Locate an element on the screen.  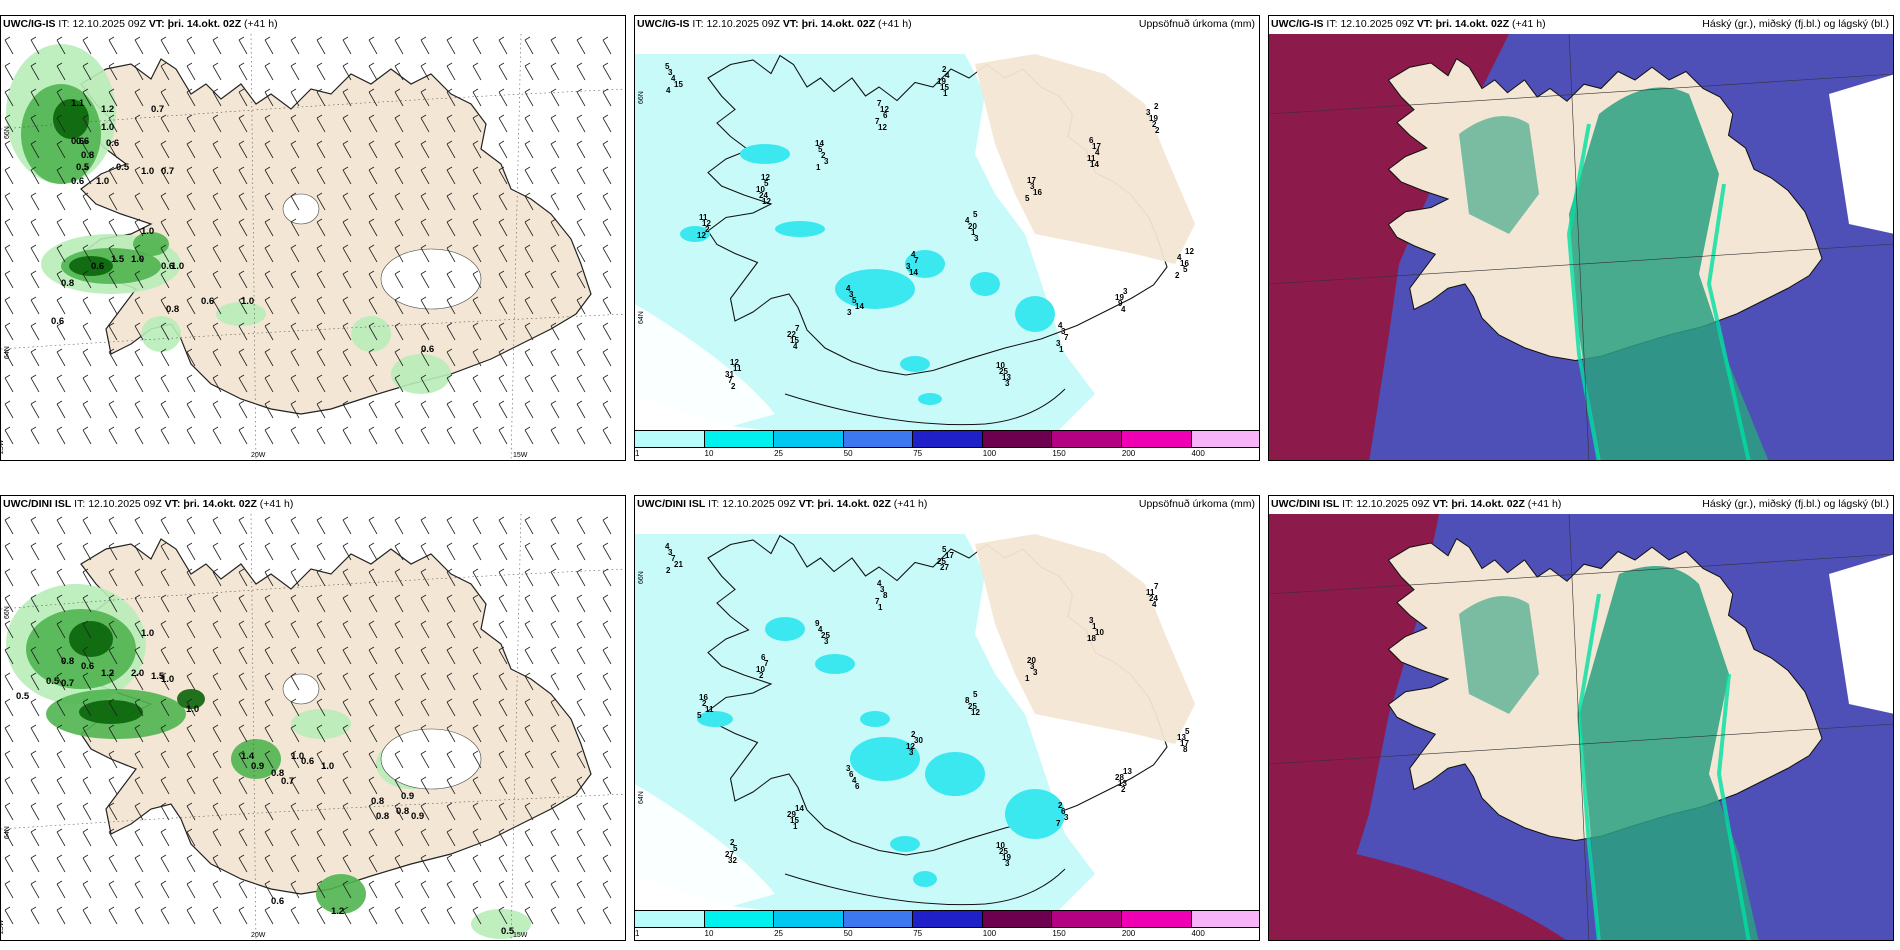
map-canvas is located at coordinates (1581, 247).